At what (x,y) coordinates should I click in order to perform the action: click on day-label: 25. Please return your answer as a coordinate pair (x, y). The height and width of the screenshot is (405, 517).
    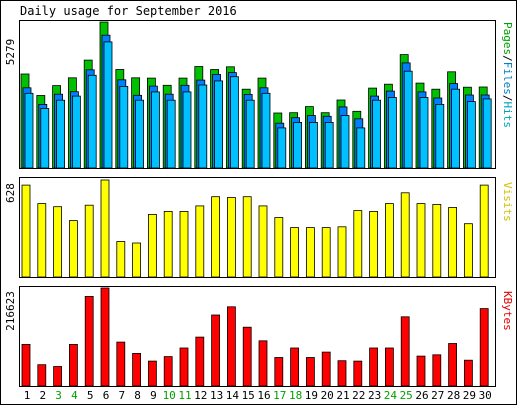
    Looking at the image, I should click on (406, 395).